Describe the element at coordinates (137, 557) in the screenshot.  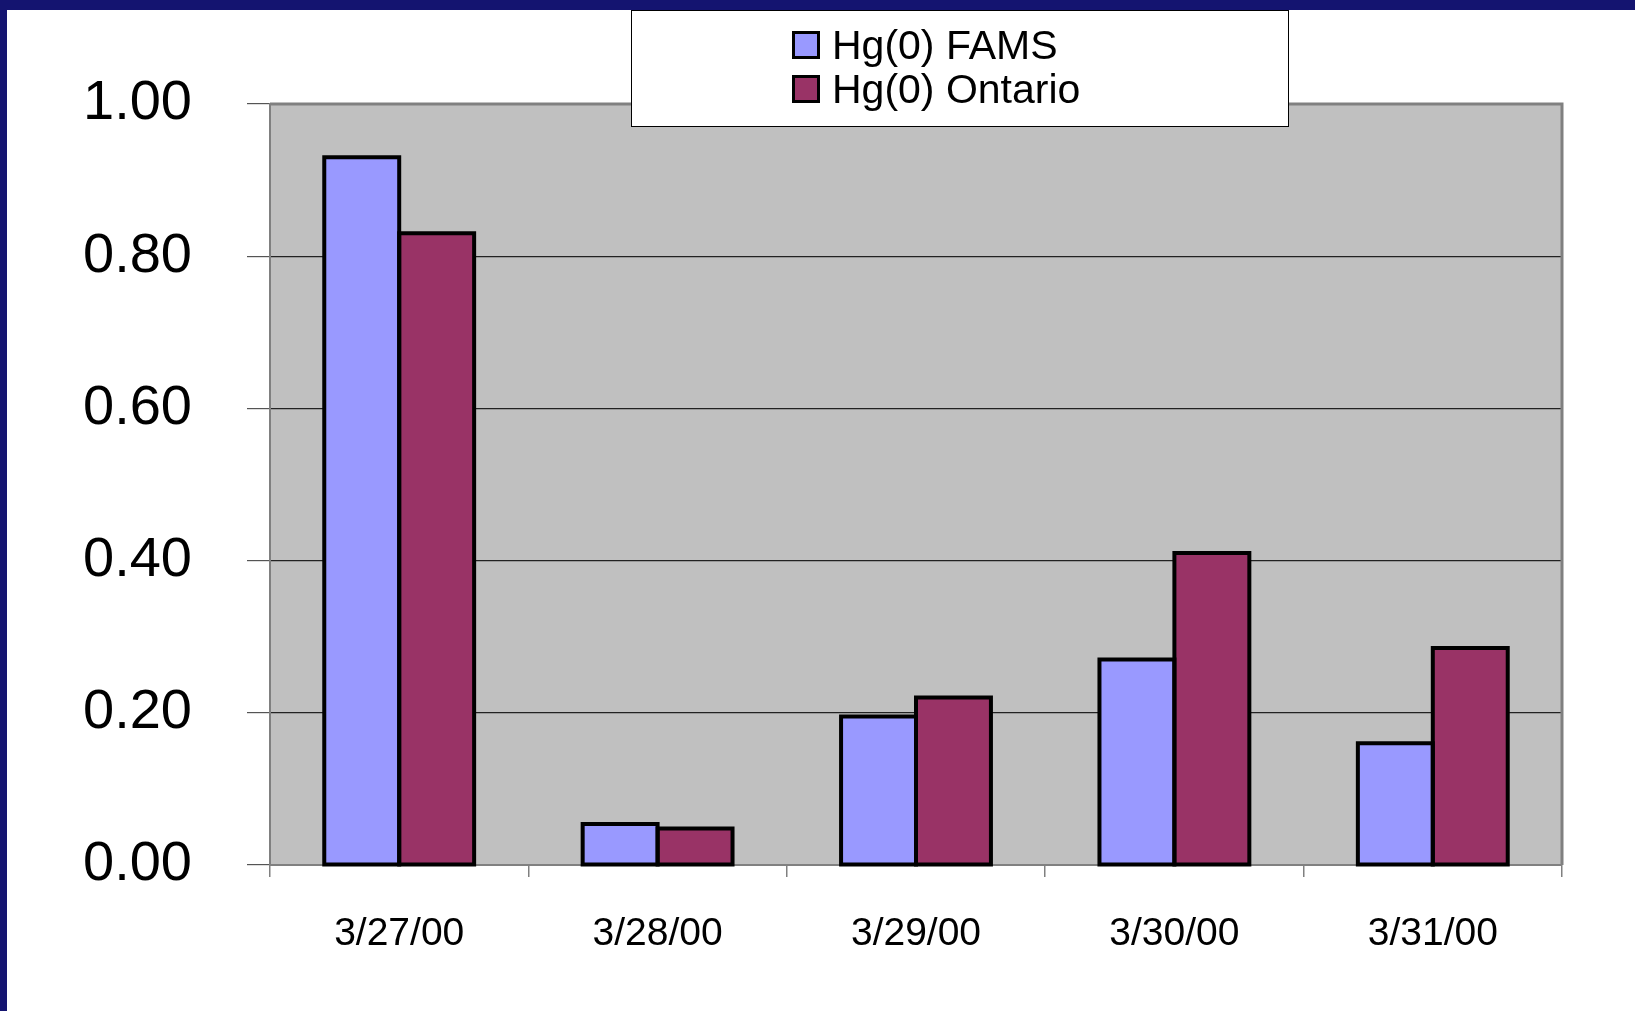
I see `y-tick-label: 0.40` at that location.